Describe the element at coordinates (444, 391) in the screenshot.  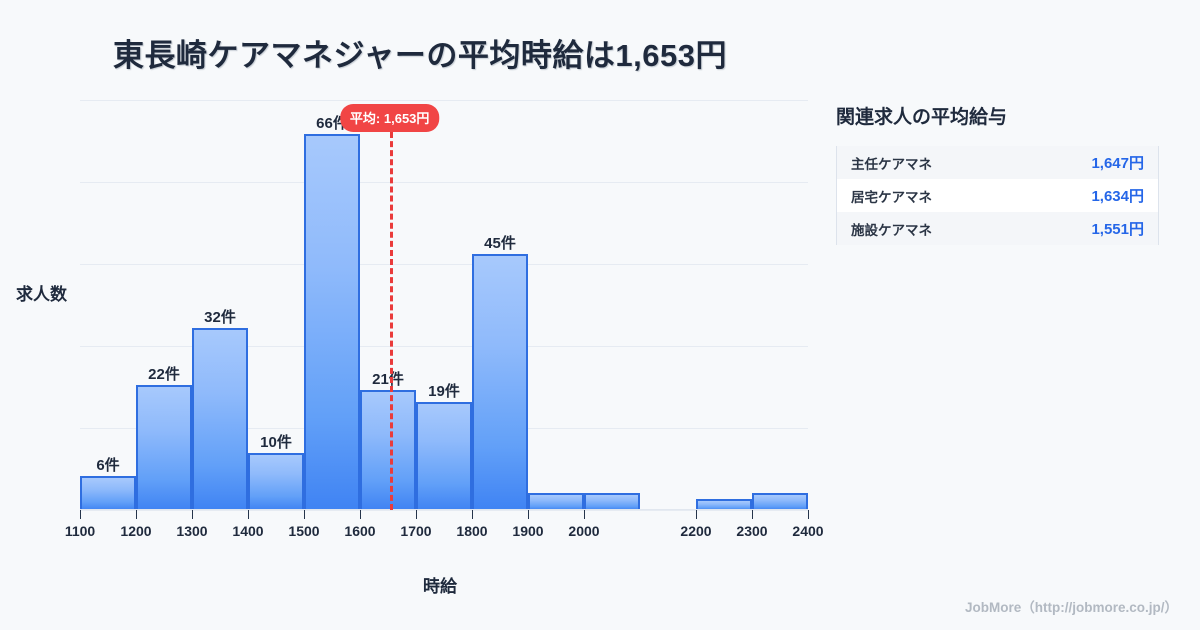
I see `bar-value-label: 19件` at that location.